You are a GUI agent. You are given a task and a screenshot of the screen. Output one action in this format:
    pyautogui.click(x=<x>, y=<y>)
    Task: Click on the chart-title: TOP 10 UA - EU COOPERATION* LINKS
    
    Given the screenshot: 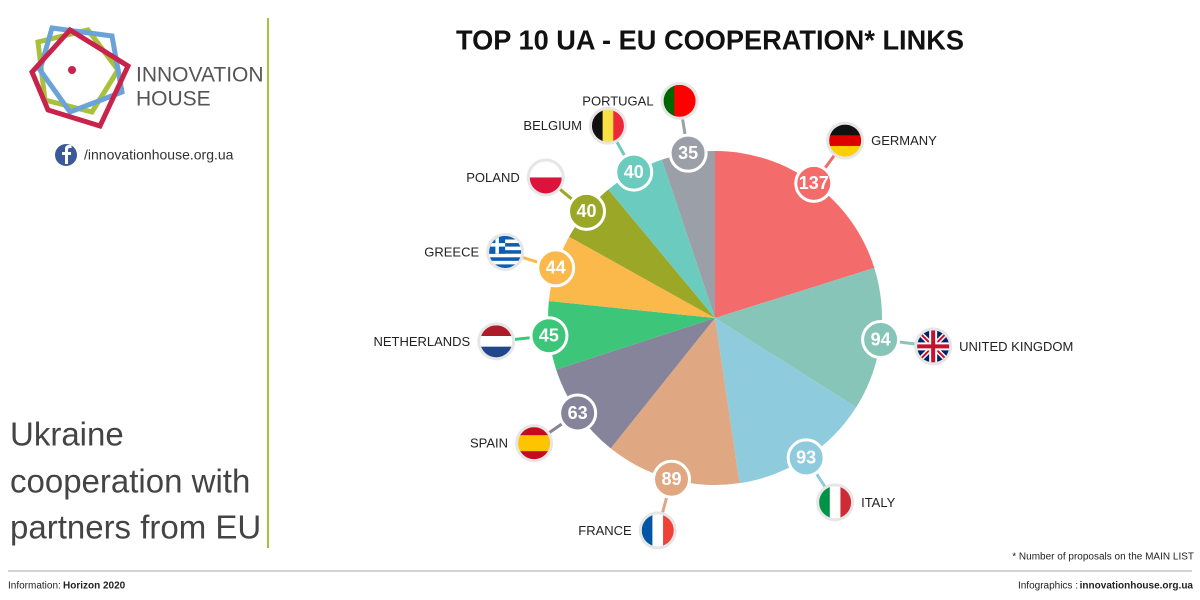 What is the action you would take?
    pyautogui.click(x=710, y=39)
    